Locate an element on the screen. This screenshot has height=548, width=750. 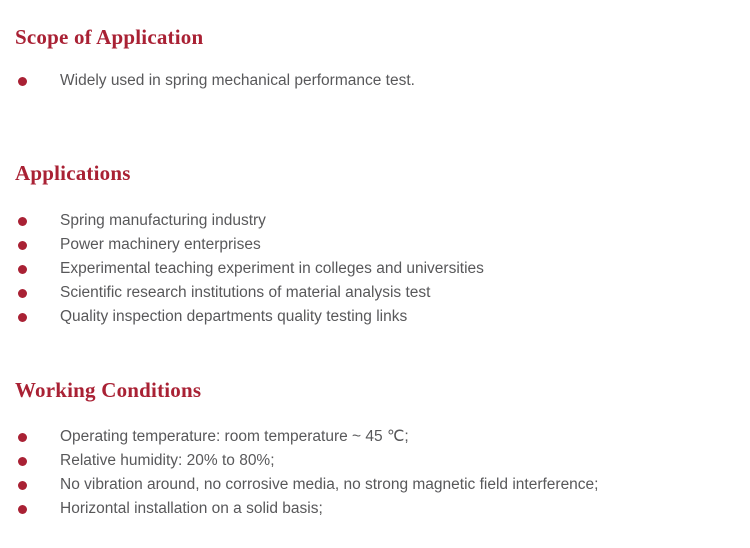
section-heading-applications: Applications is located at coordinates (73, 173).